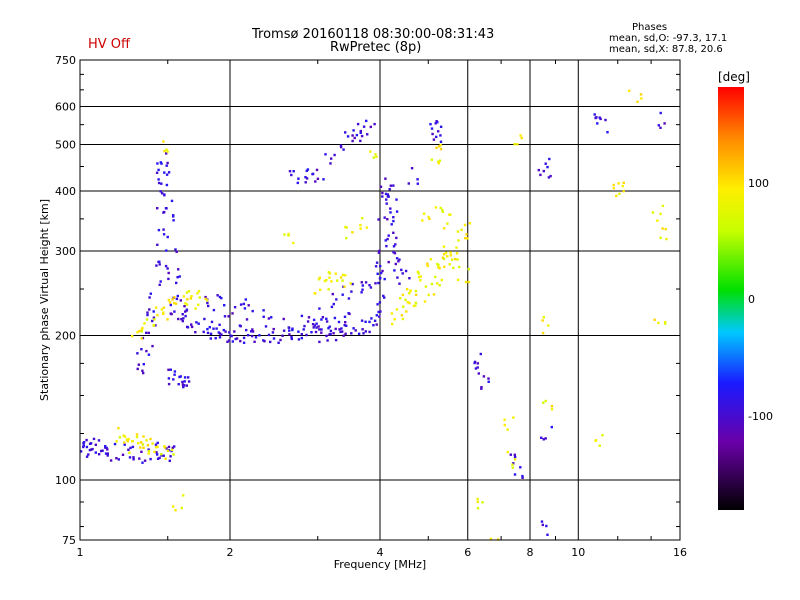 This screenshot has width=800, height=600. Describe the element at coordinates (760, 416) in the screenshot. I see `colorbar-tick-minus-100: -100` at that location.